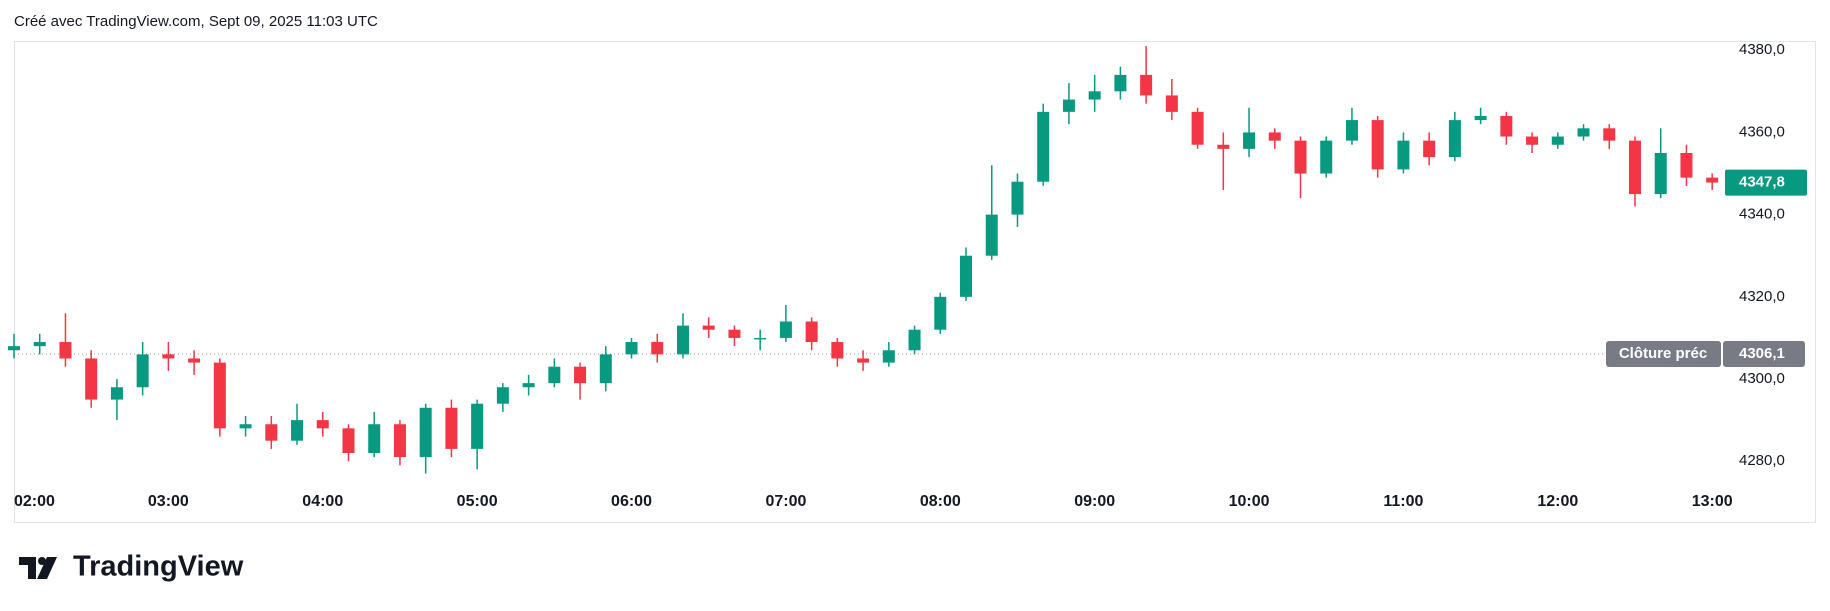 The height and width of the screenshot is (611, 1830). What do you see at coordinates (1762, 296) in the screenshot?
I see `y-tick-label: 4320,0` at bounding box center [1762, 296].